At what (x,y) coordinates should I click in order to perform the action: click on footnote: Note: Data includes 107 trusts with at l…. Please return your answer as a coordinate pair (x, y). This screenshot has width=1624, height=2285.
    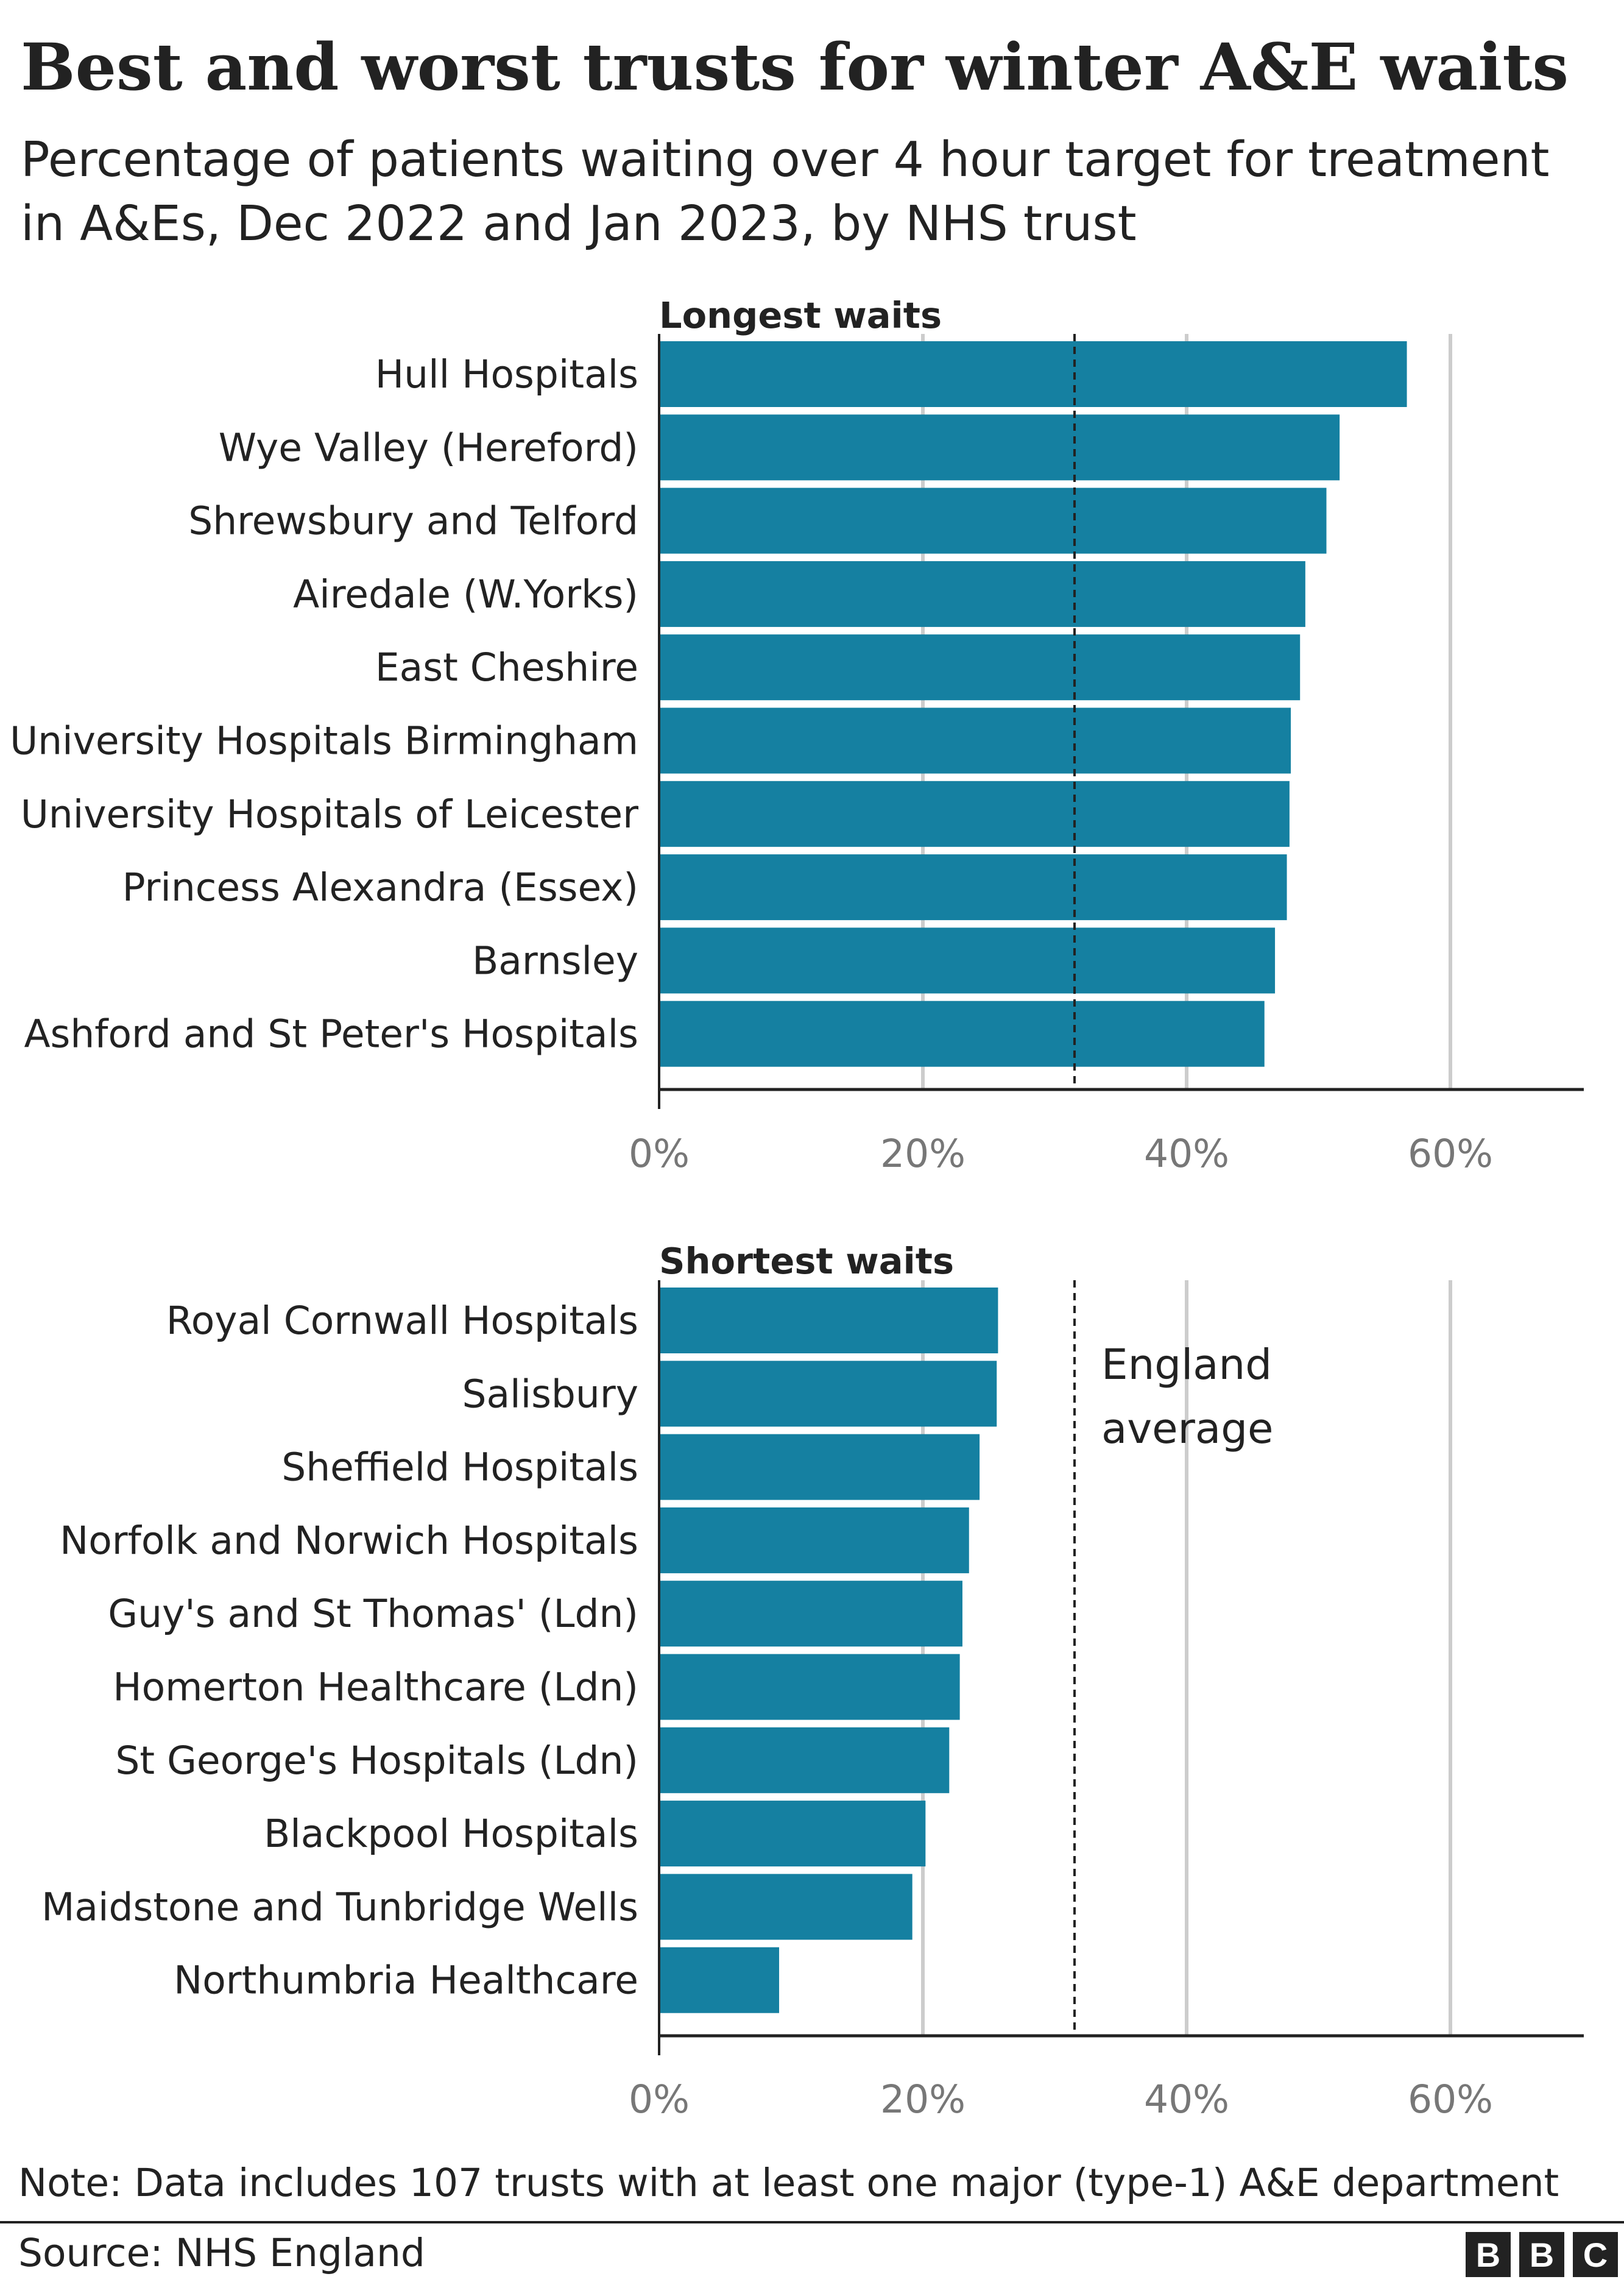
    Looking at the image, I should click on (788, 2183).